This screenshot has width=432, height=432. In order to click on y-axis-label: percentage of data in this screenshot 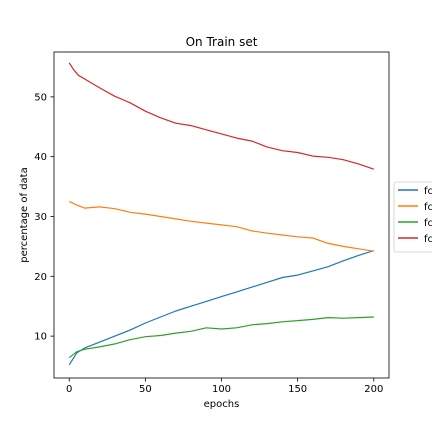, I will do `click(24, 214)`.